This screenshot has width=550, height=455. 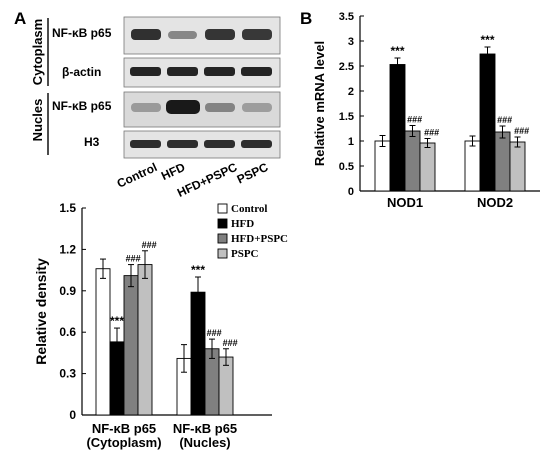 I want to click on blot-image-nucles-p65, so click(x=202, y=109).